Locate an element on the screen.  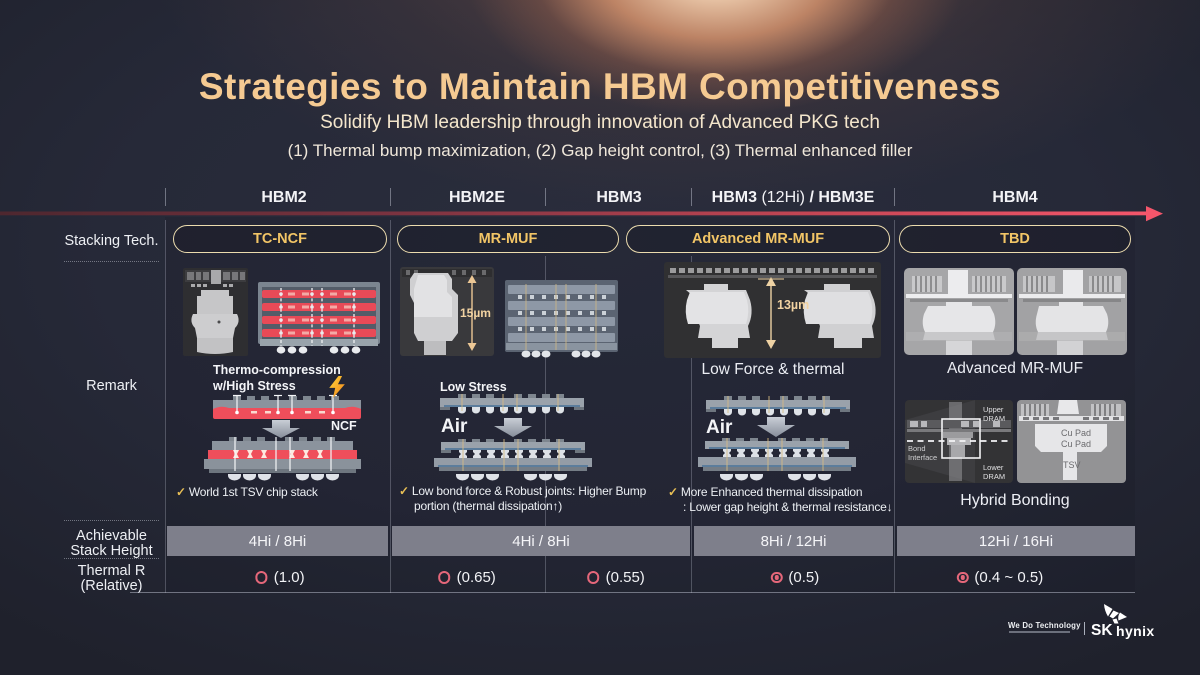
svg-text: Interface is located at coordinates (922, 457).